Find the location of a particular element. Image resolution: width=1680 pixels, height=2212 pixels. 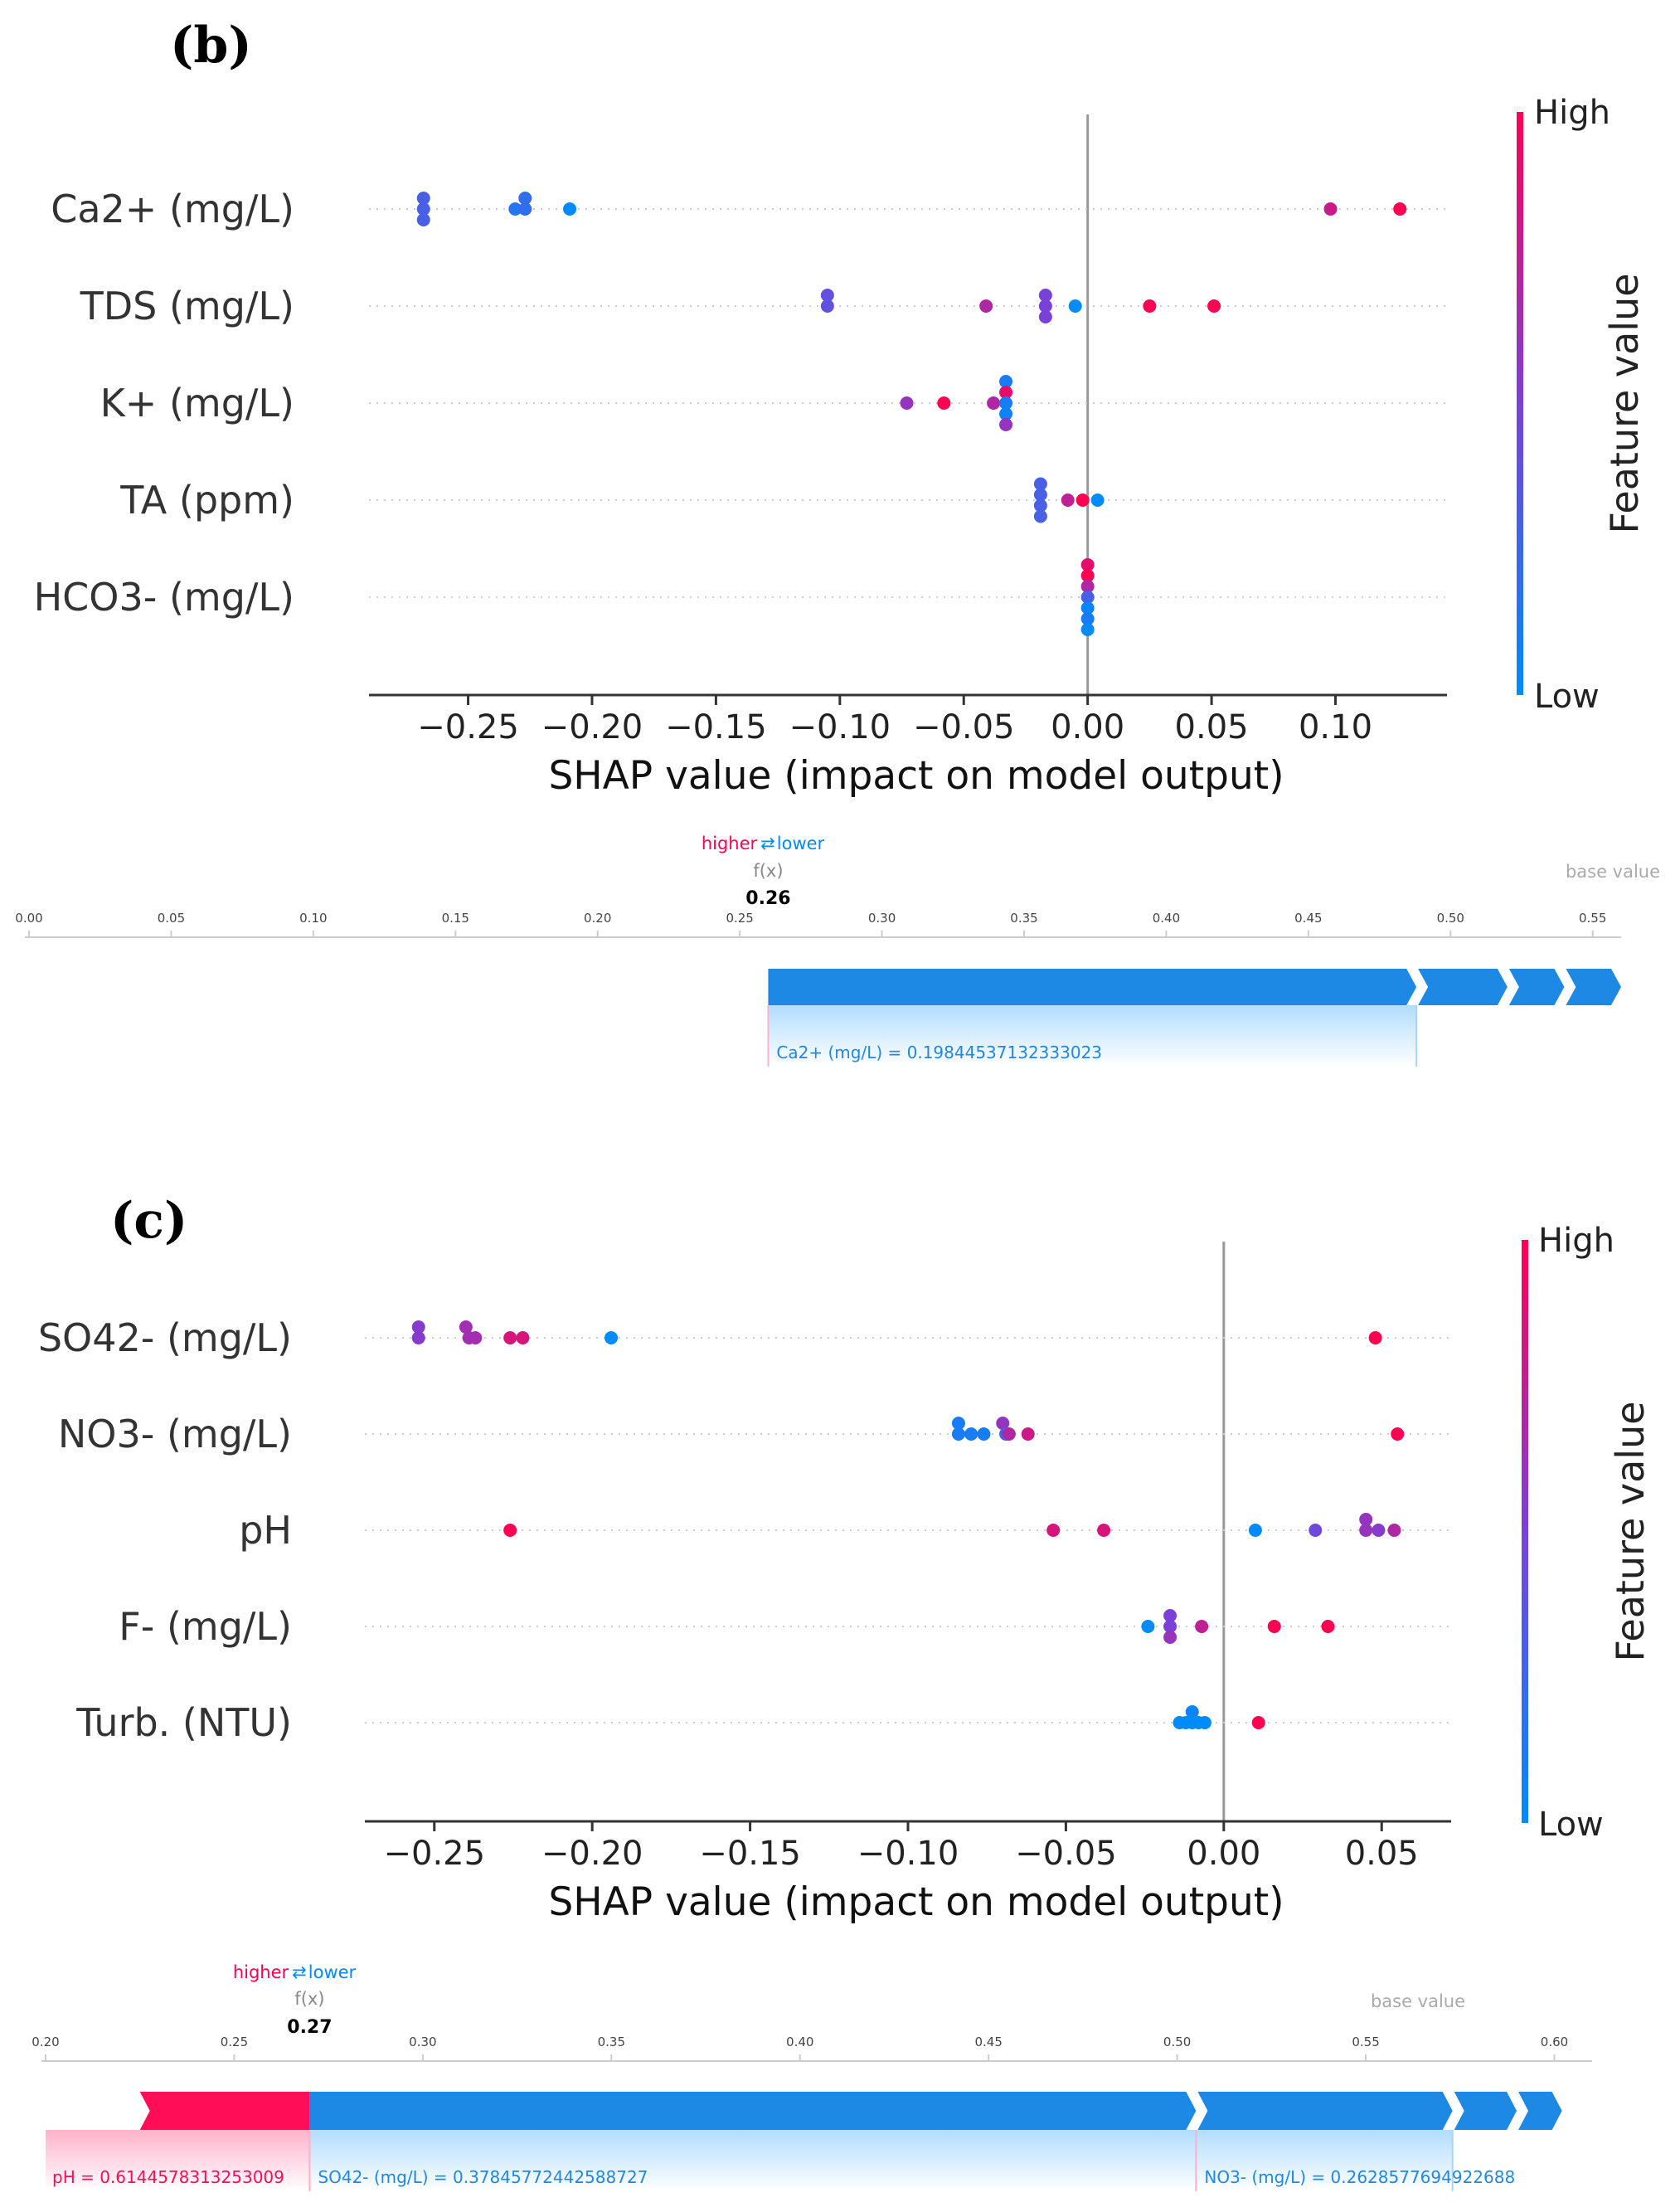

force-tick-label: 0.05 is located at coordinates (171, 918).